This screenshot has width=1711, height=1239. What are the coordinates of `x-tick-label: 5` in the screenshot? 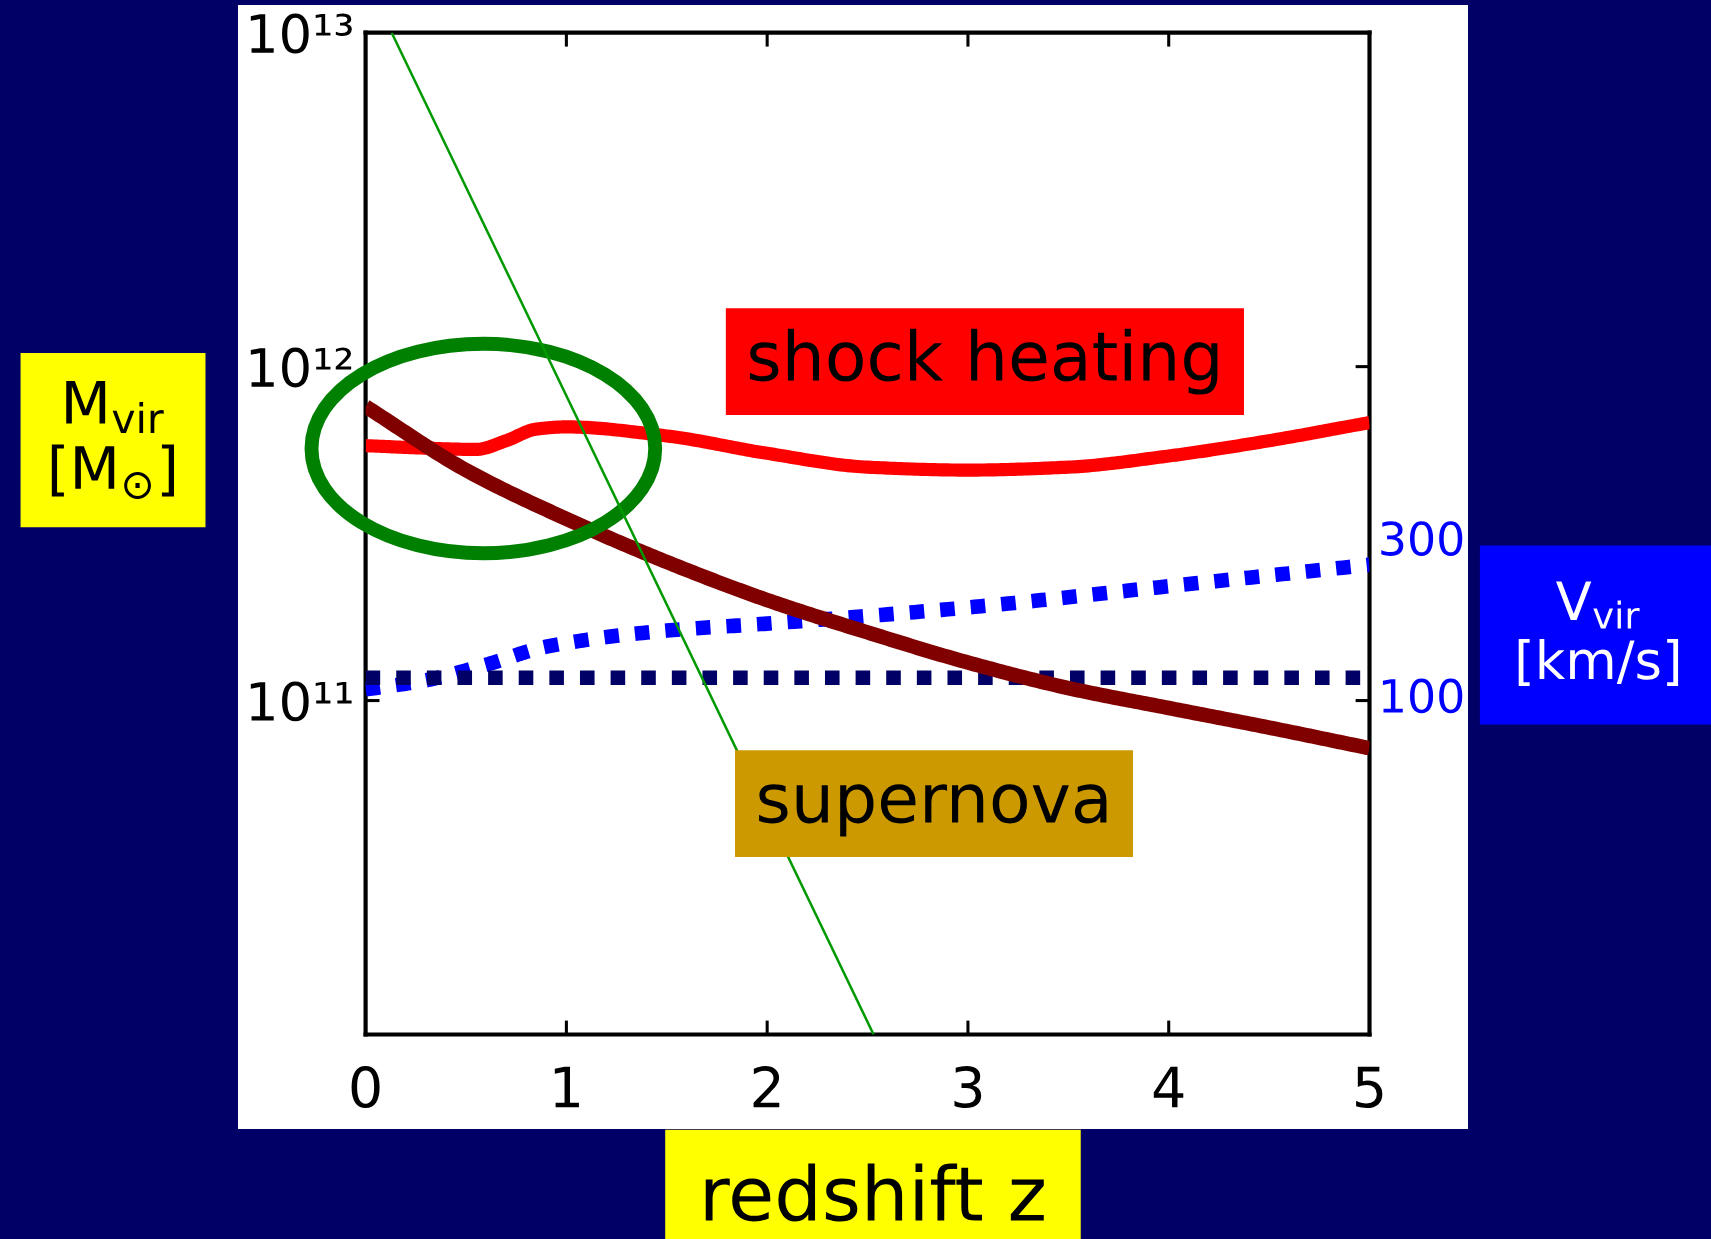 It's located at (1369, 1087).